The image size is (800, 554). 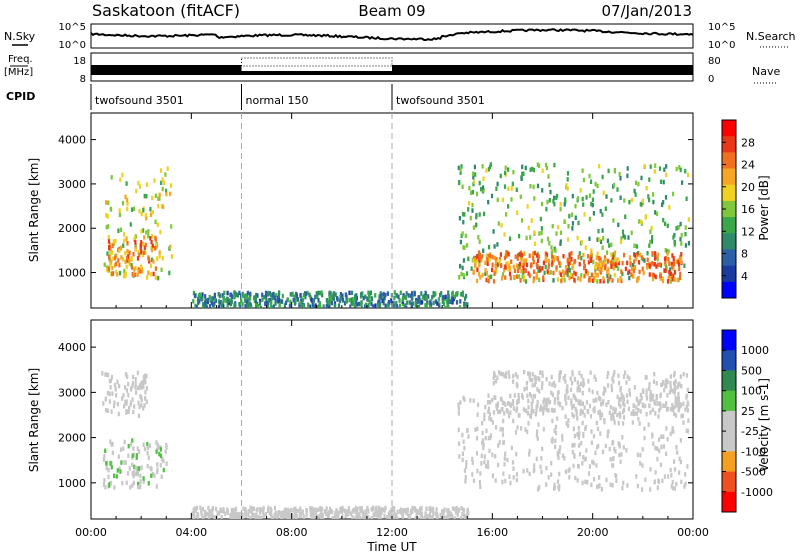 I want to click on freq-bars, so click(x=392, y=66).